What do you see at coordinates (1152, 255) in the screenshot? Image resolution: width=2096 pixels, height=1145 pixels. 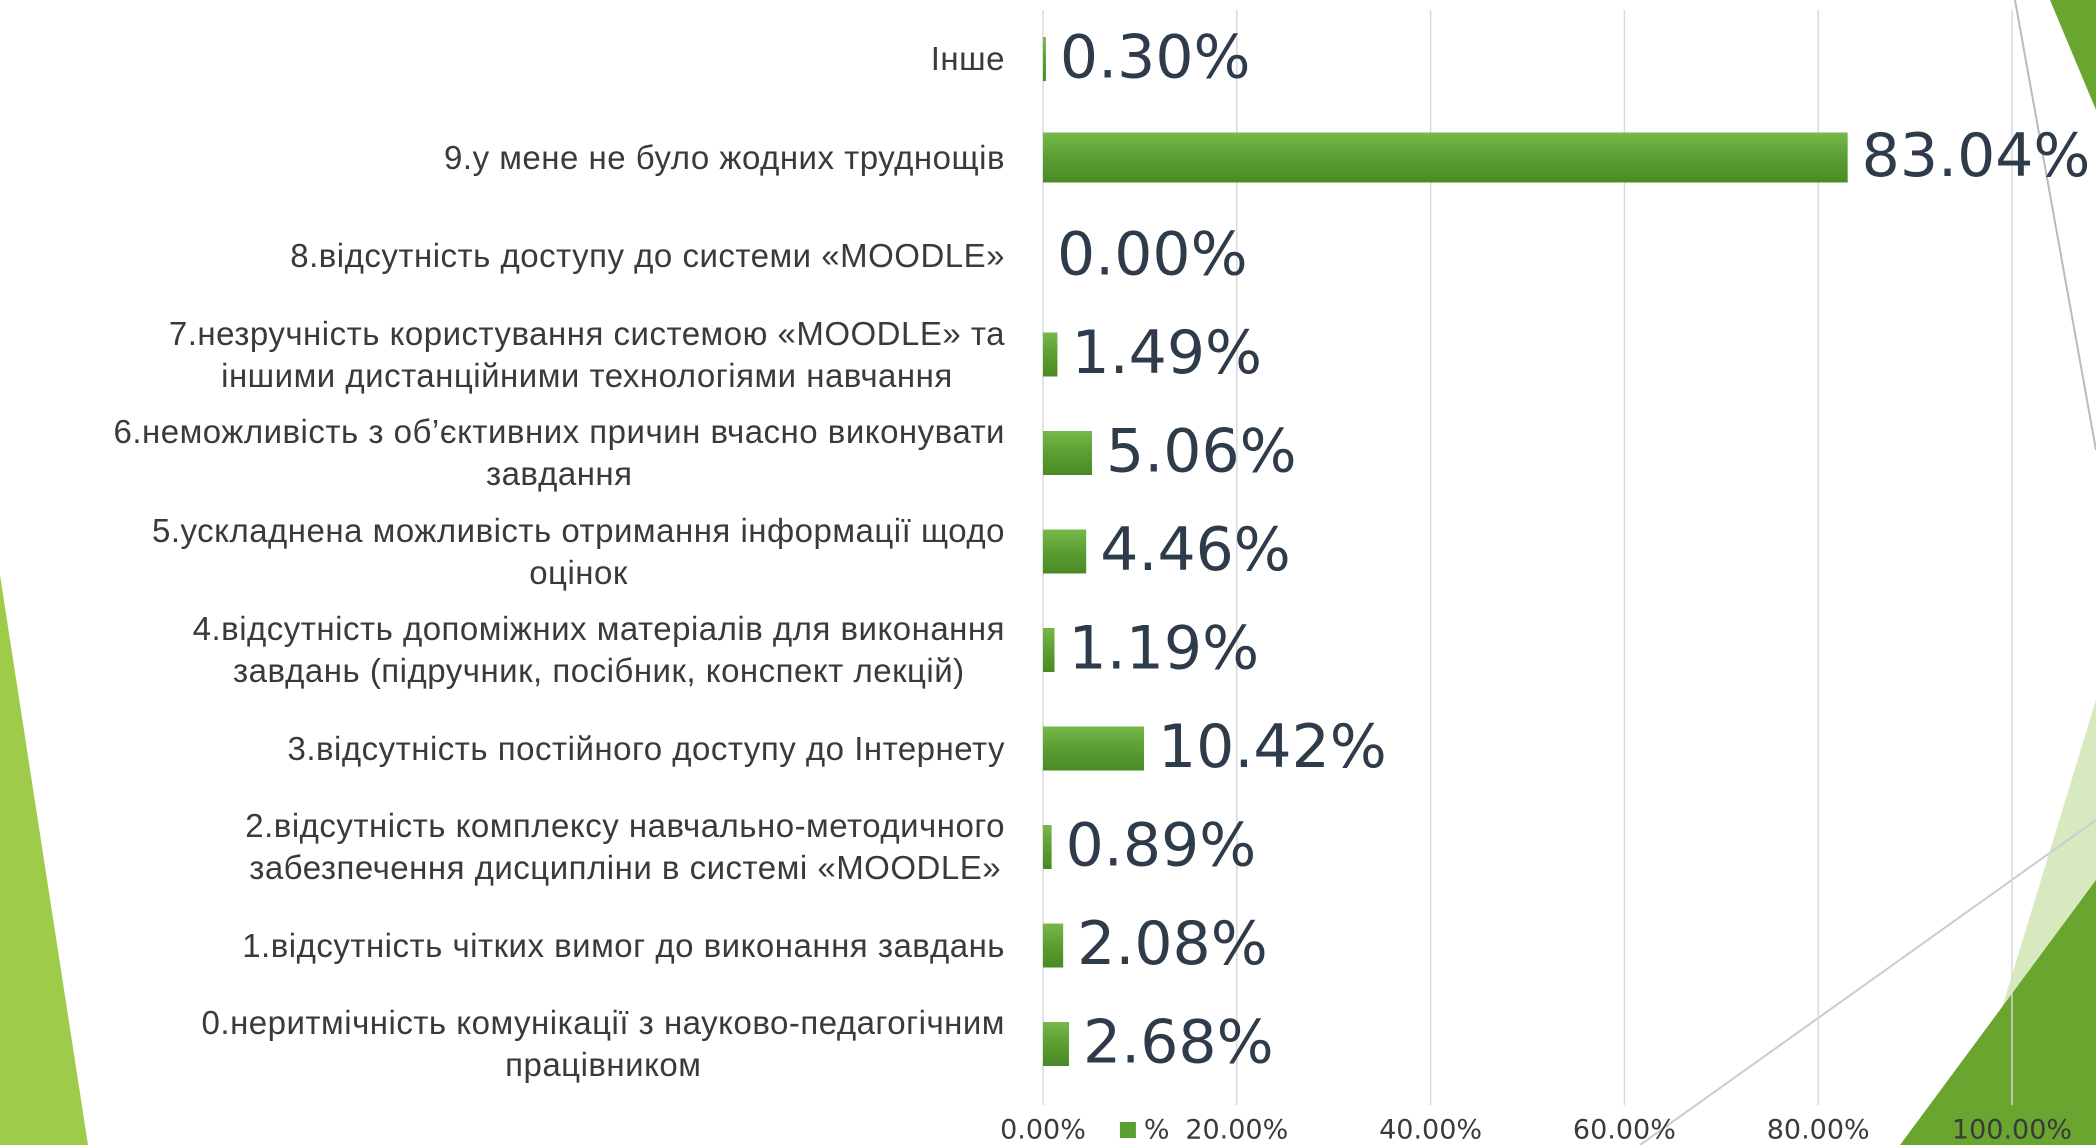 I see `data-label: 0.00%` at bounding box center [1152, 255].